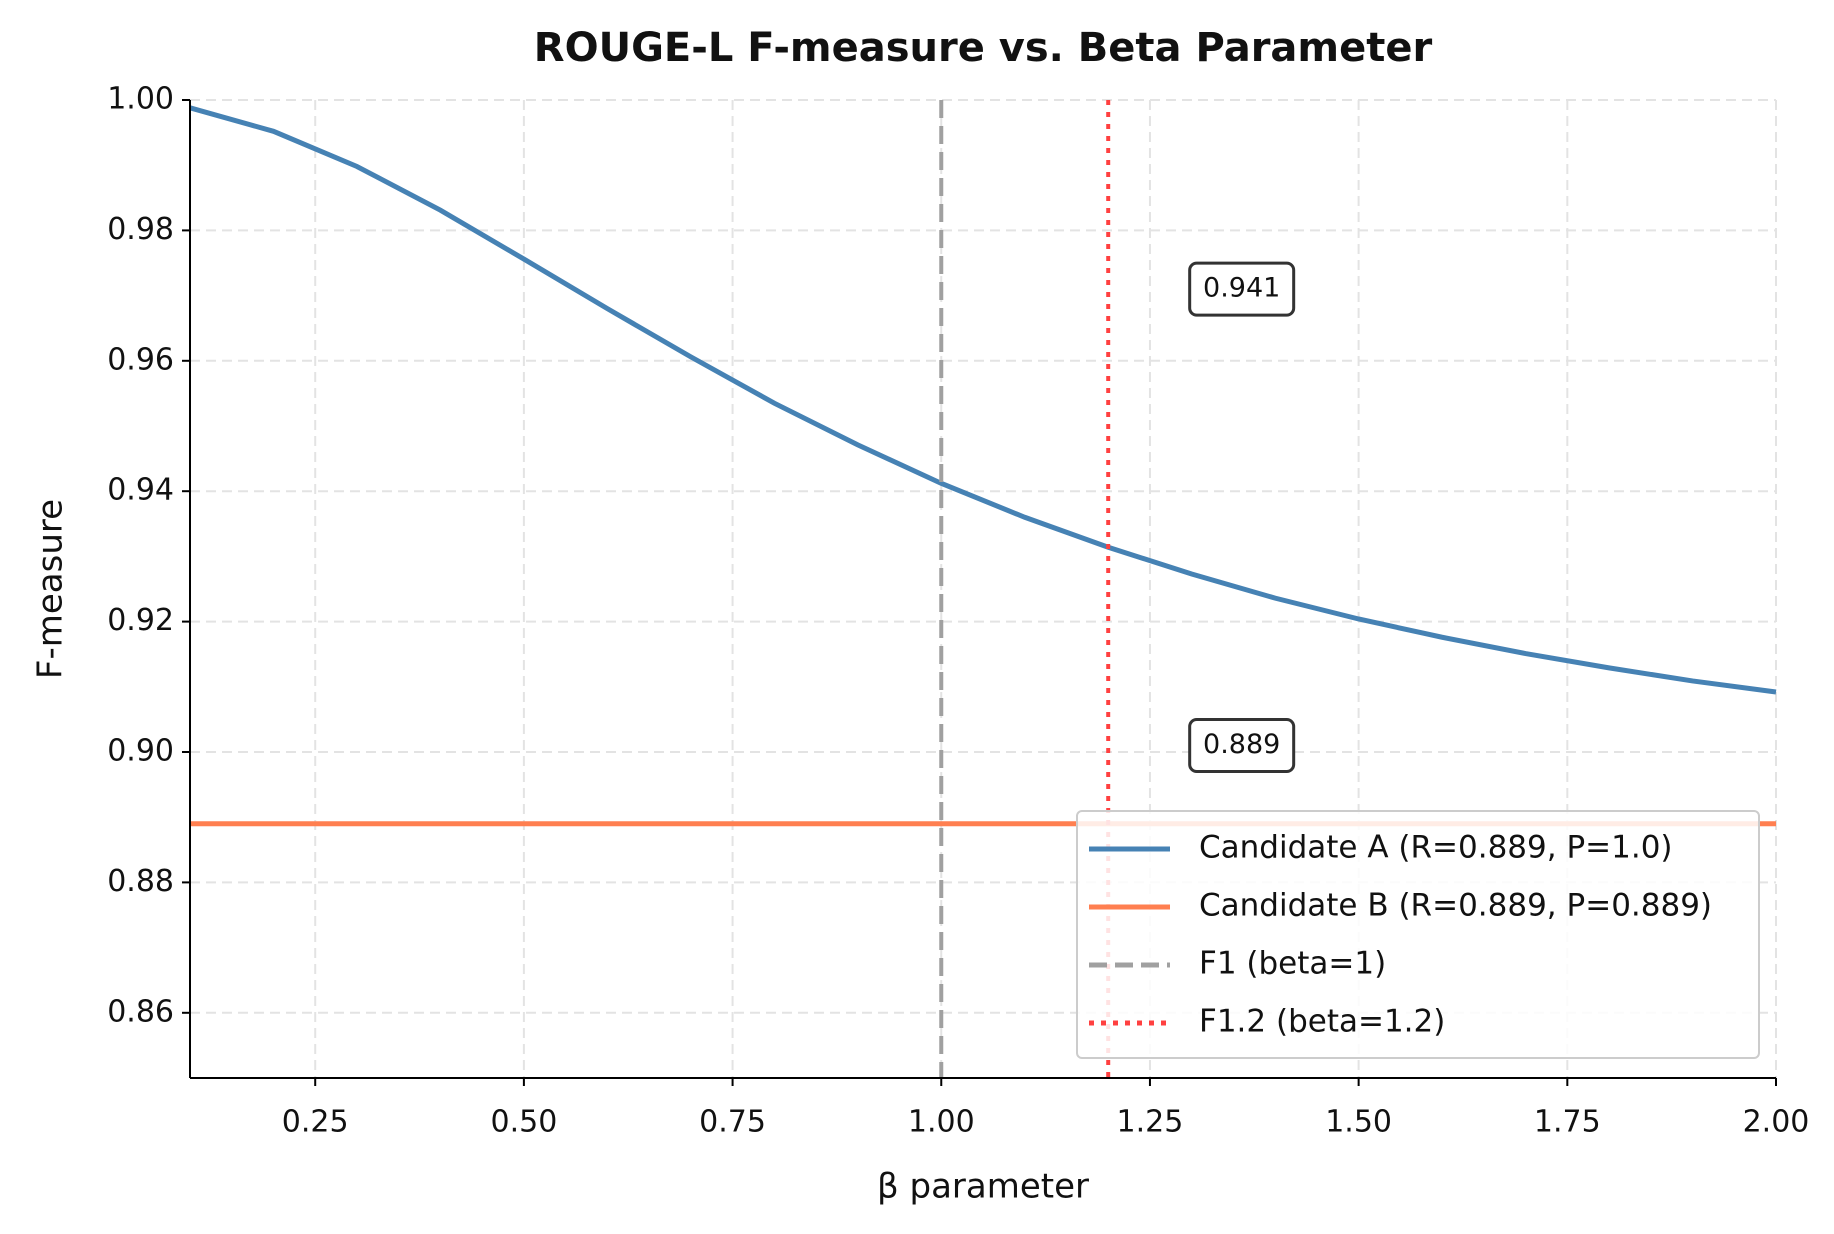  I want to click on annotation: 0.941, so click(1241, 288).